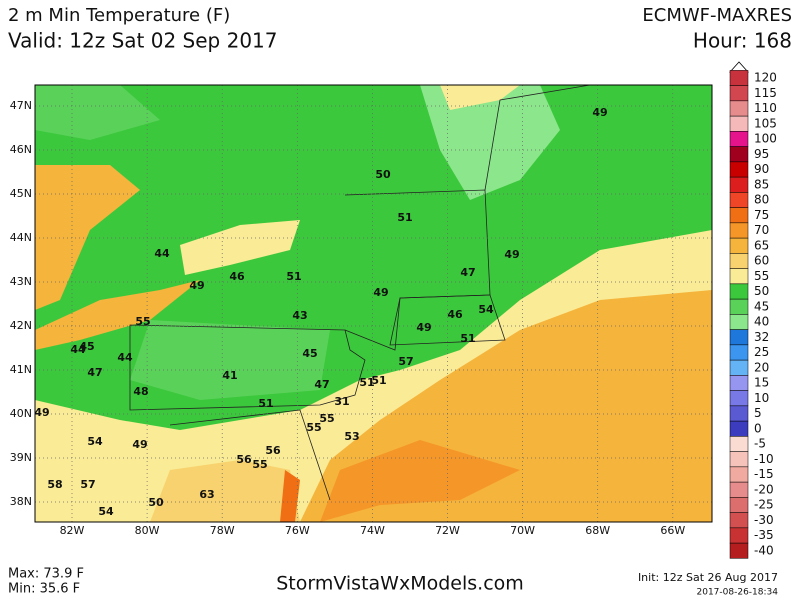  I want to click on lon-label: 72W, so click(447, 530).